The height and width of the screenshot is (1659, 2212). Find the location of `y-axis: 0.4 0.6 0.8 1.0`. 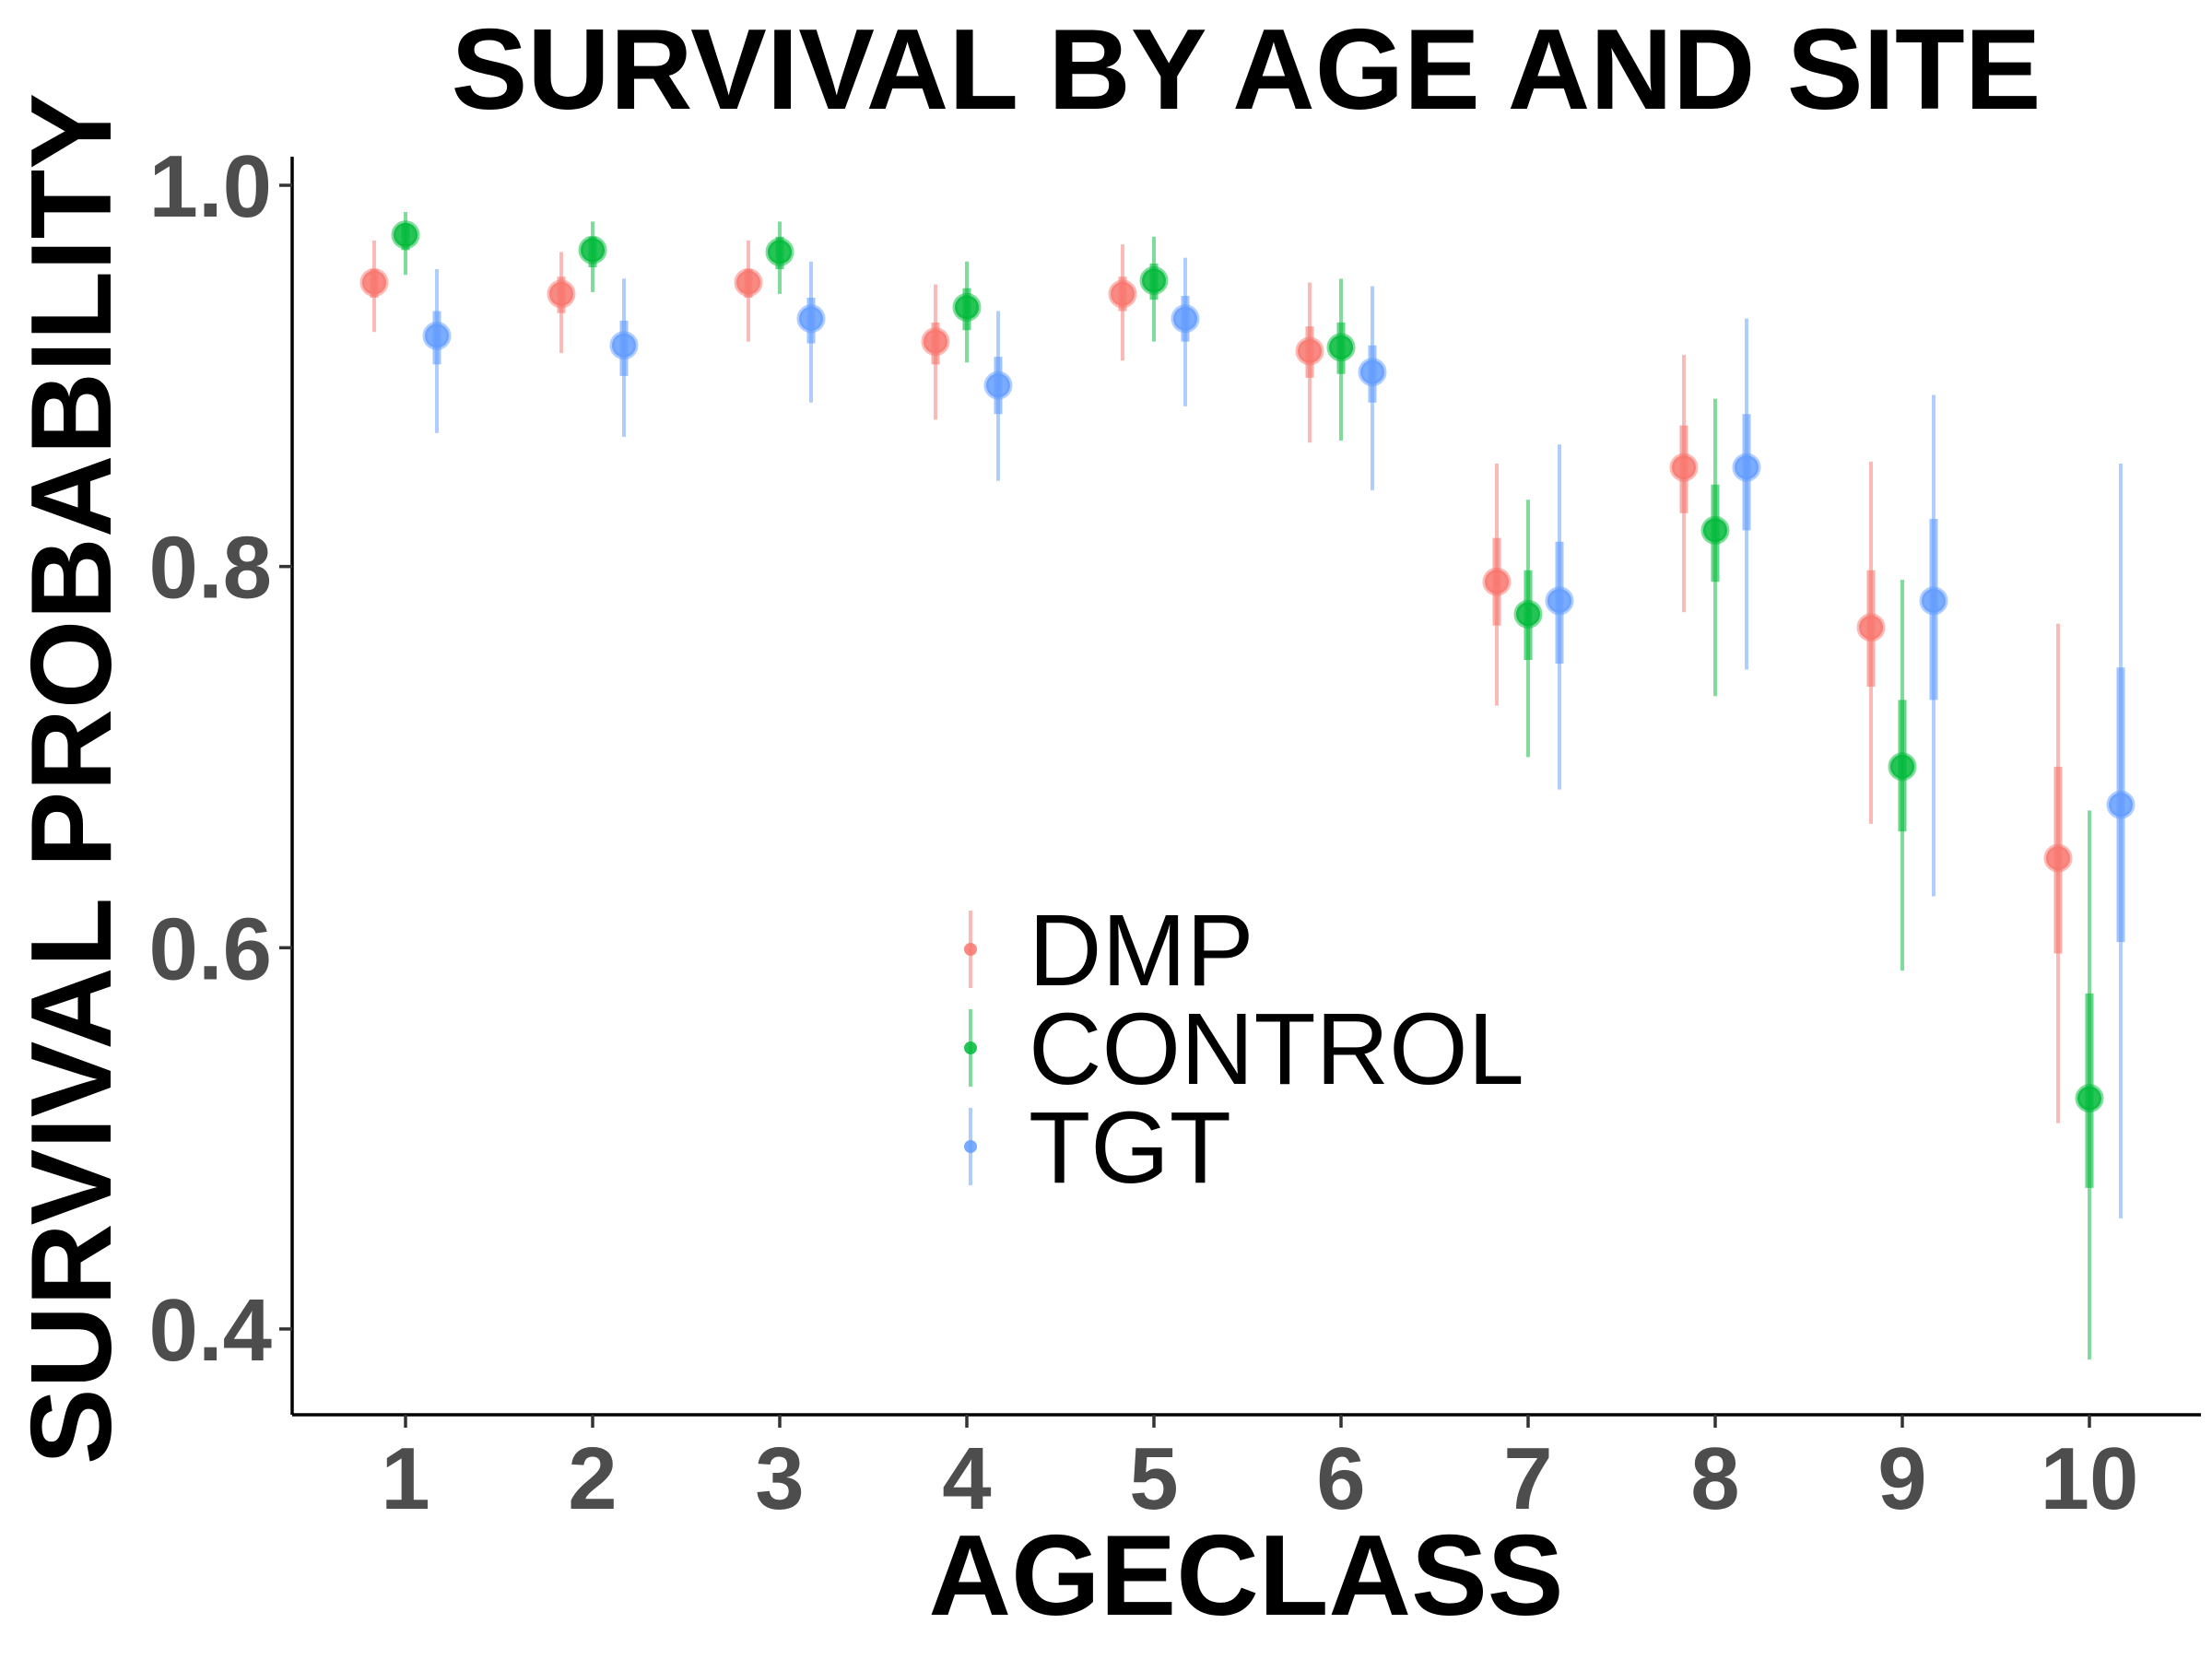

y-axis: 0.4 0.6 0.8 1.0 is located at coordinates (220, 758).